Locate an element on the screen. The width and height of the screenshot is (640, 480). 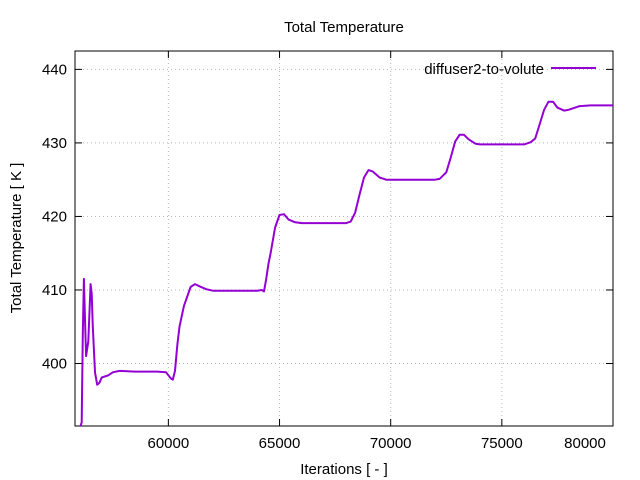
y-tick-label: 430 is located at coordinates (54, 143).